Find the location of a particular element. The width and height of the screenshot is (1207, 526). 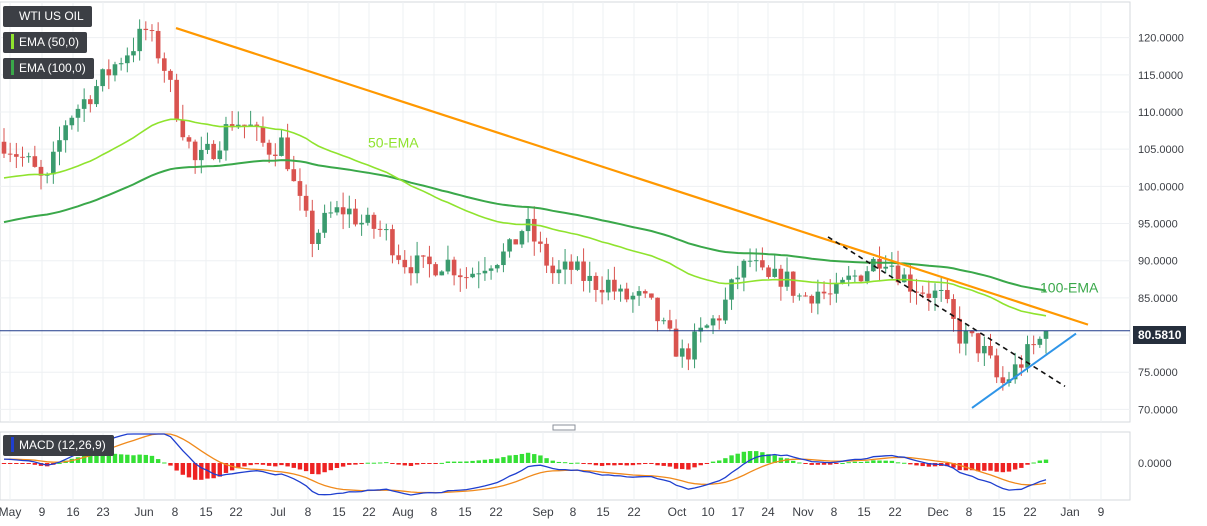

legend-macd: MACD (12,26,9) is located at coordinates (58, 445).